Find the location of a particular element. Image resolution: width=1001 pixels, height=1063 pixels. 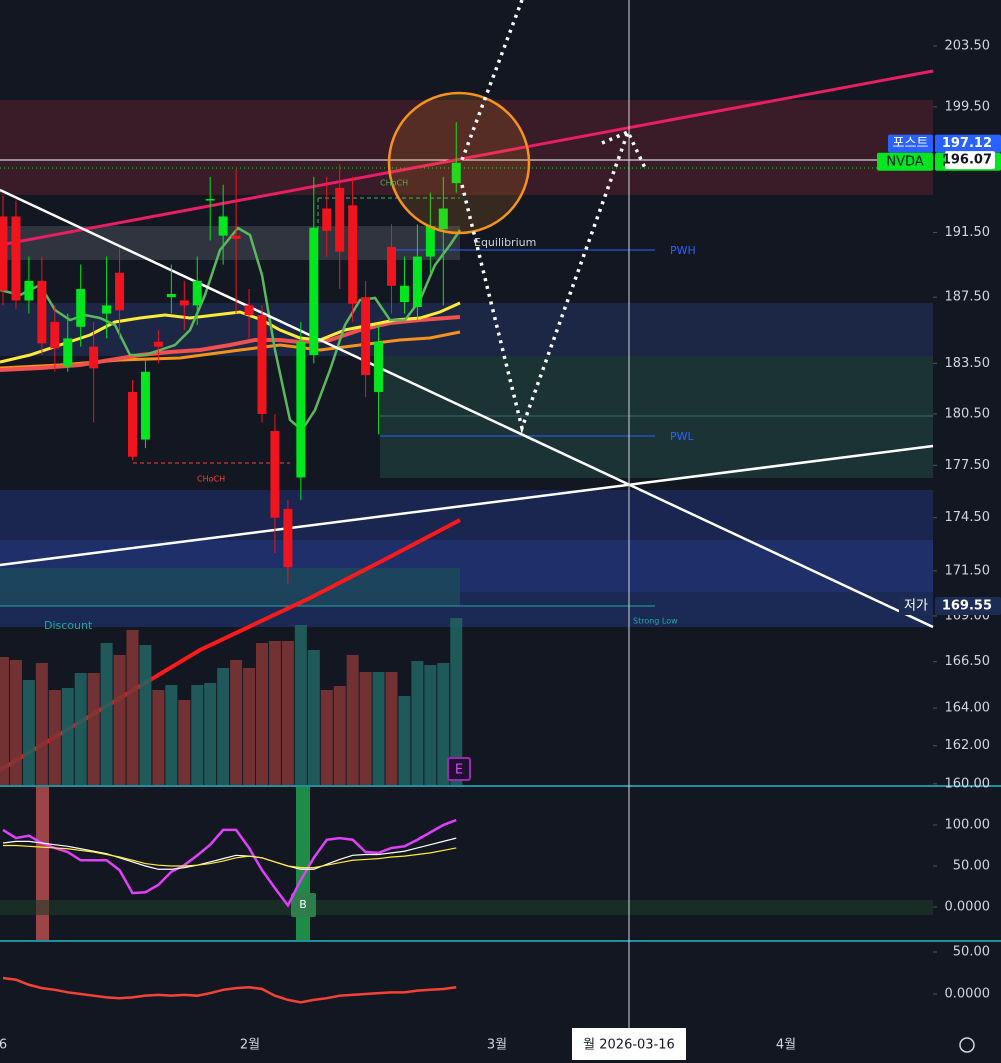

annotation: Discount is located at coordinates (68, 625).